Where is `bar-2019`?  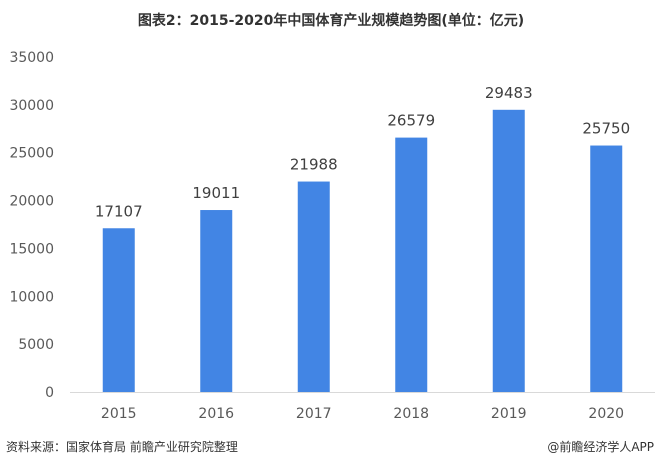
bar-2019 is located at coordinates (508, 250).